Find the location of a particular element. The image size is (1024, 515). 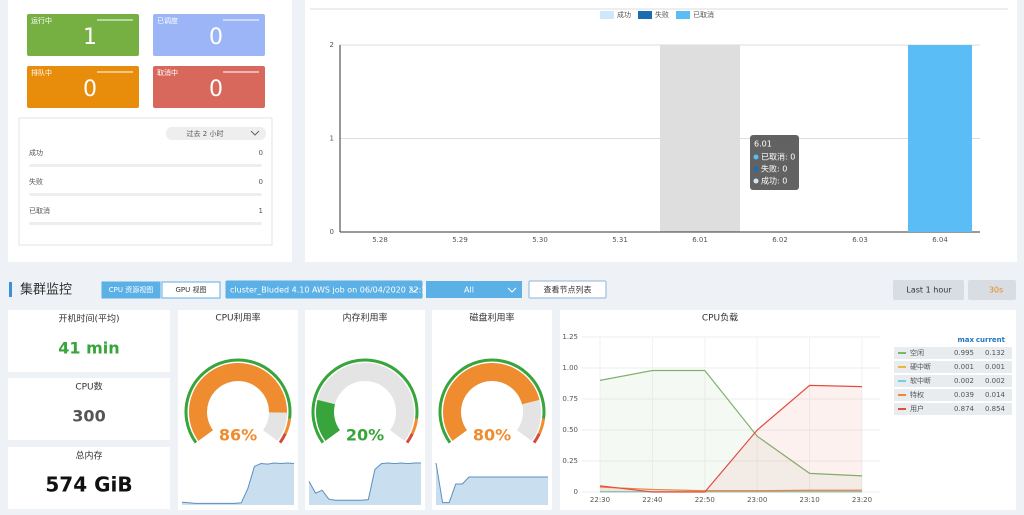

legend-label: 软中断 is located at coordinates (920, 380).